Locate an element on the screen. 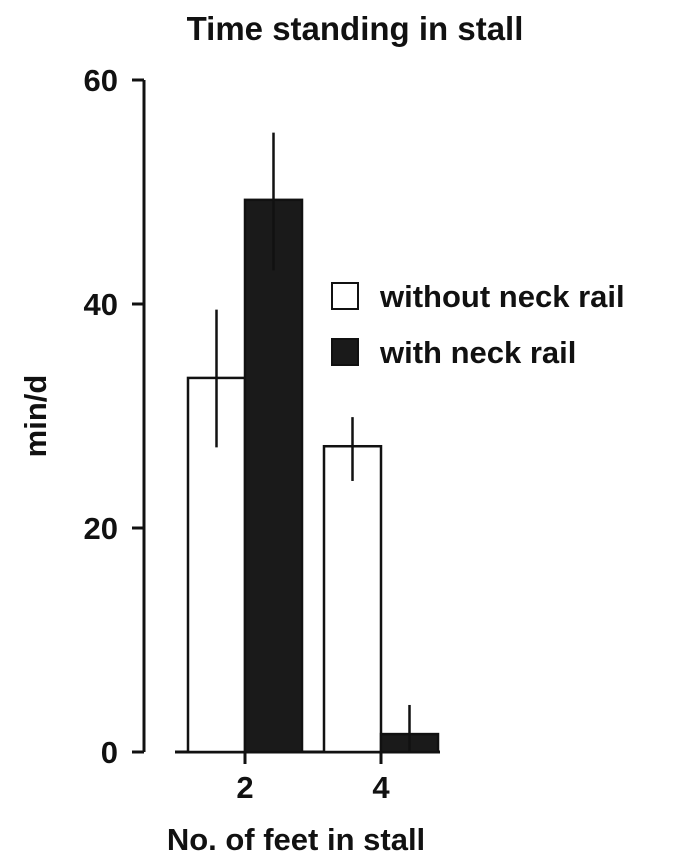 The image size is (678, 861). y-axis-label: min/d is located at coordinates (35, 416).